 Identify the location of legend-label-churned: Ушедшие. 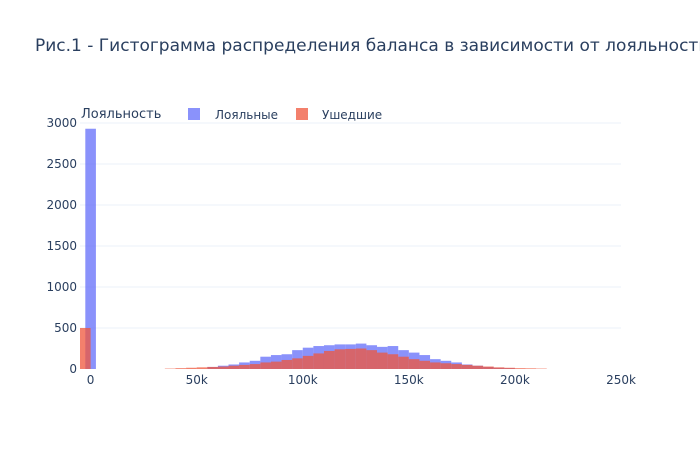
(352, 115).